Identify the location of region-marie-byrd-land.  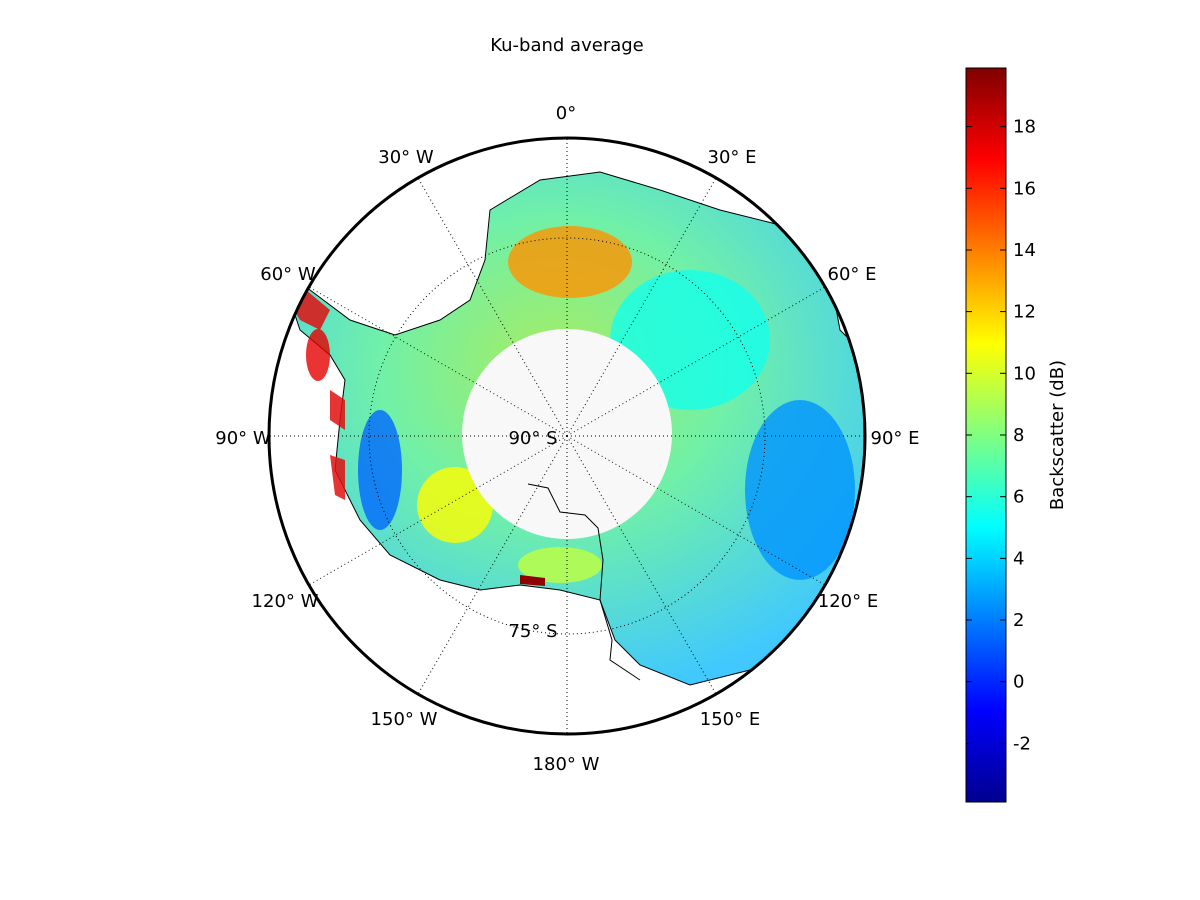
(455, 505).